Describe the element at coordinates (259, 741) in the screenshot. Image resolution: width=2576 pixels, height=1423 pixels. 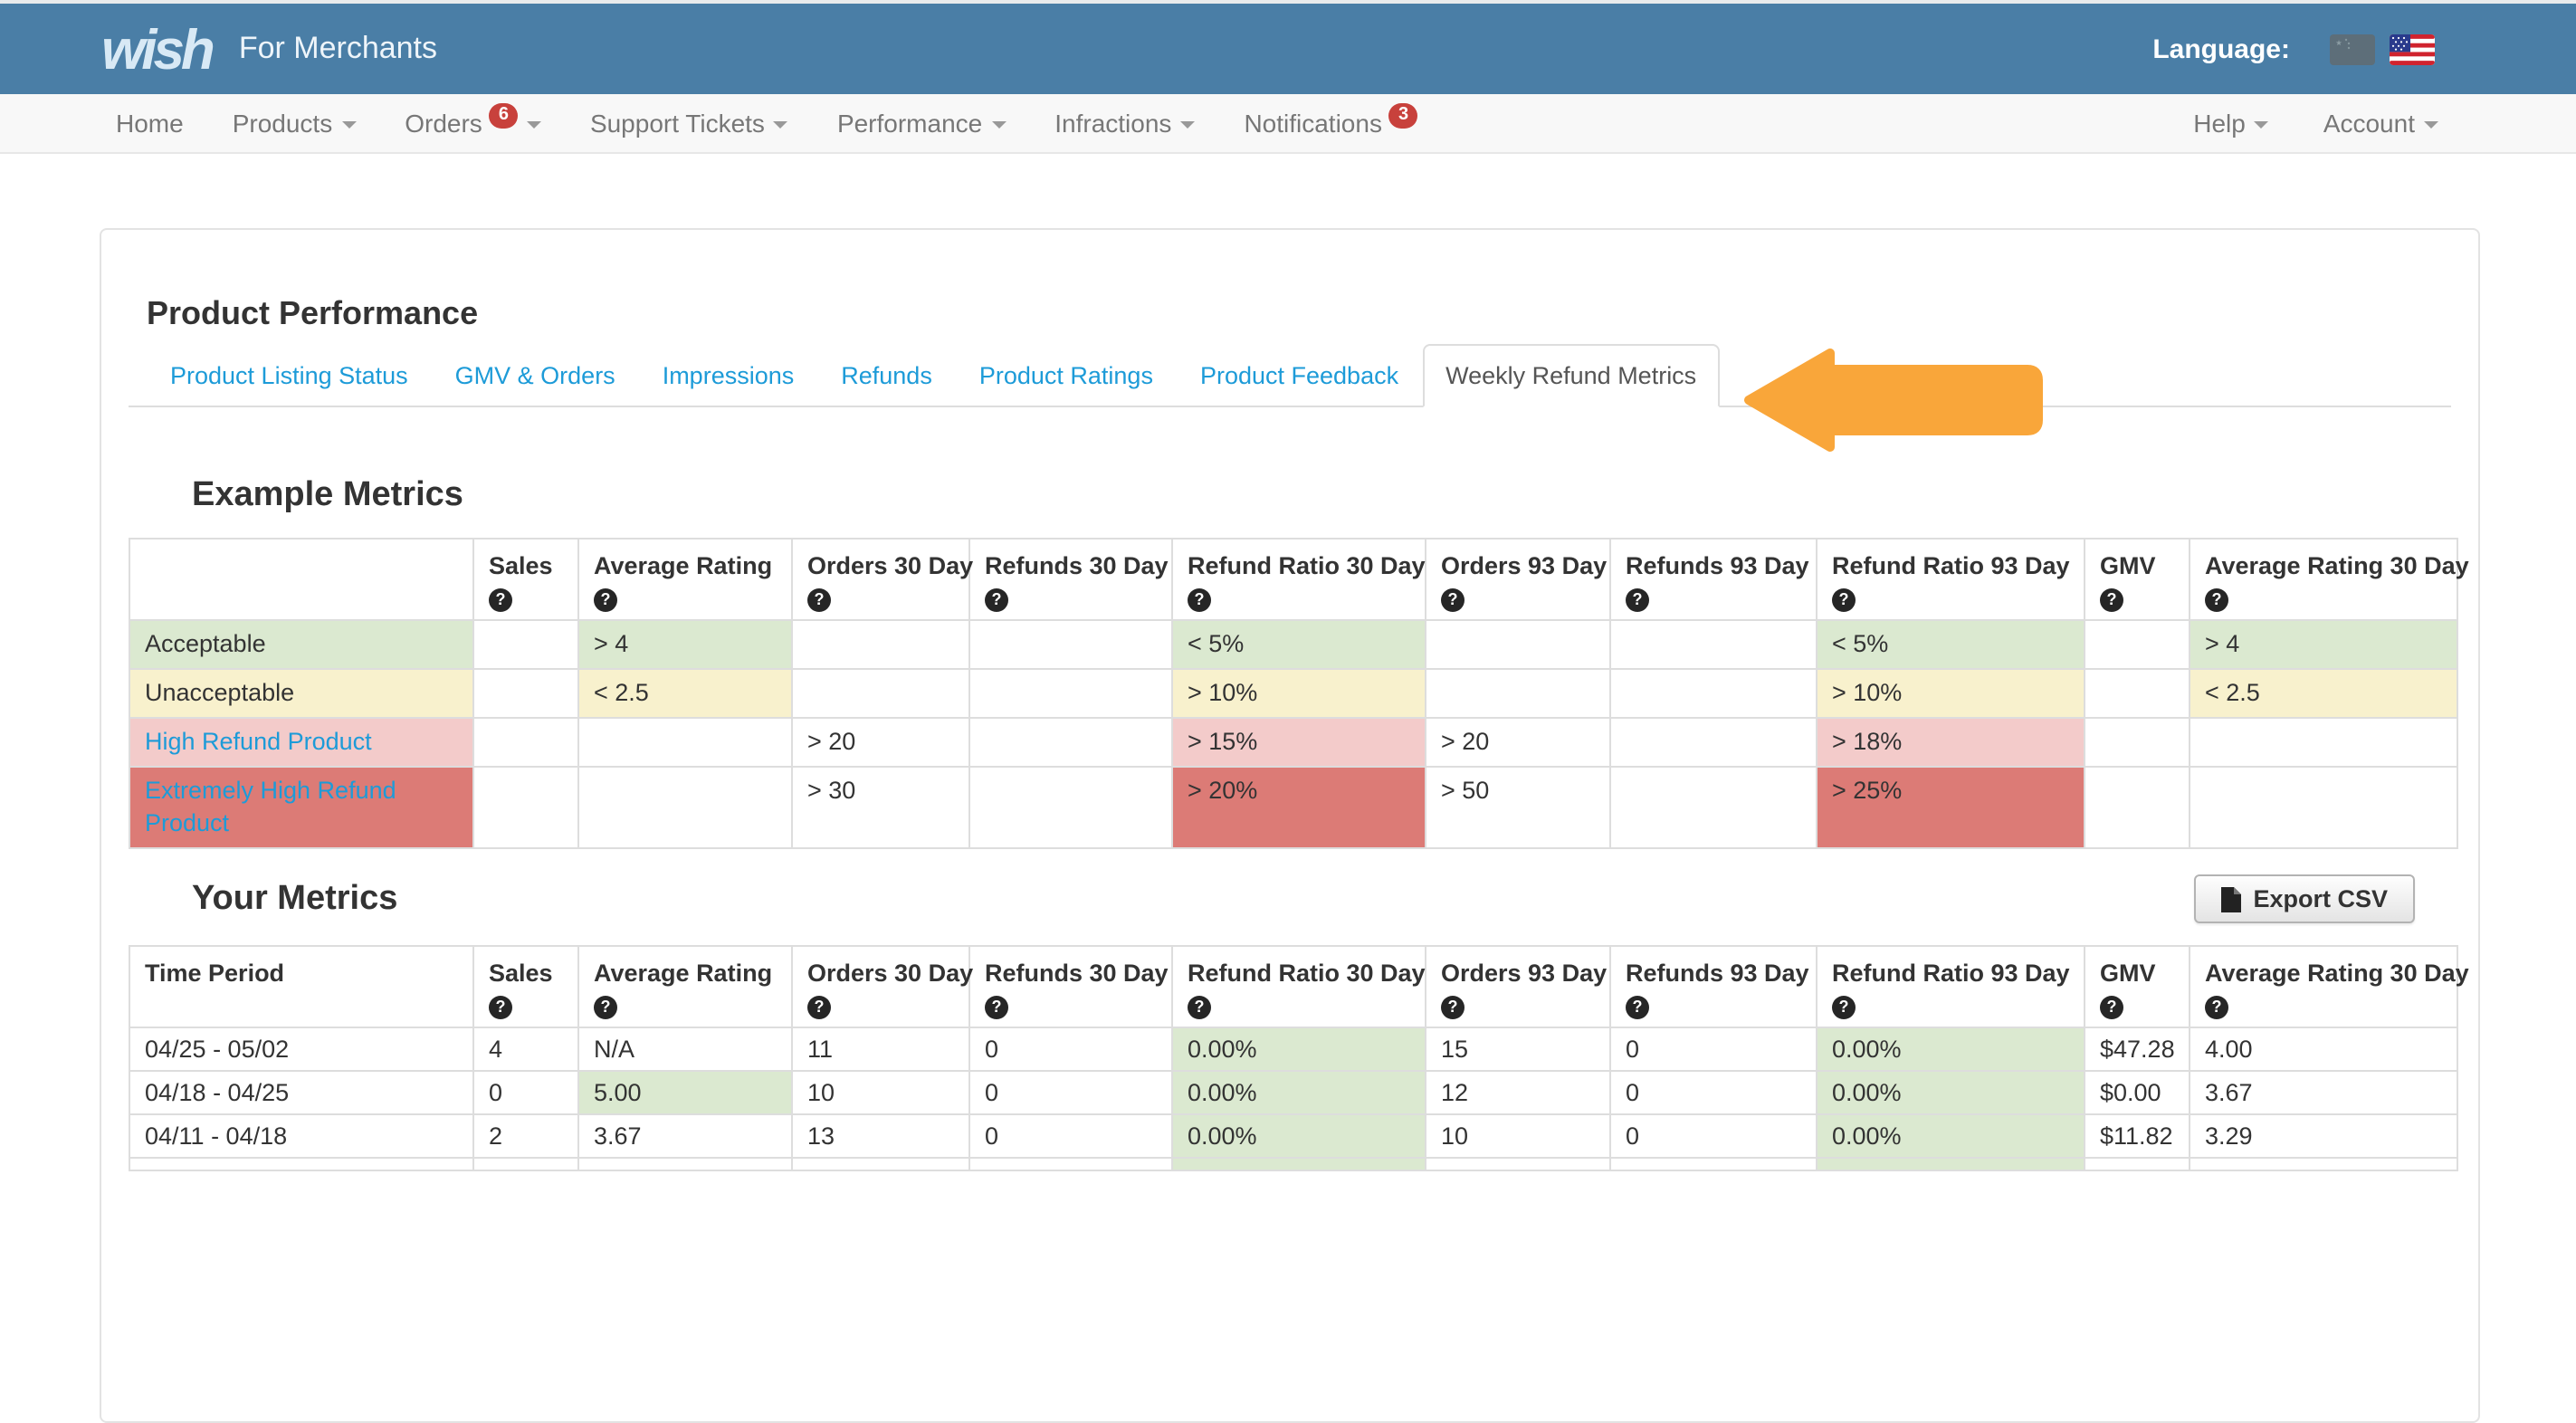
I see `row-label-link: High Refund Product` at that location.